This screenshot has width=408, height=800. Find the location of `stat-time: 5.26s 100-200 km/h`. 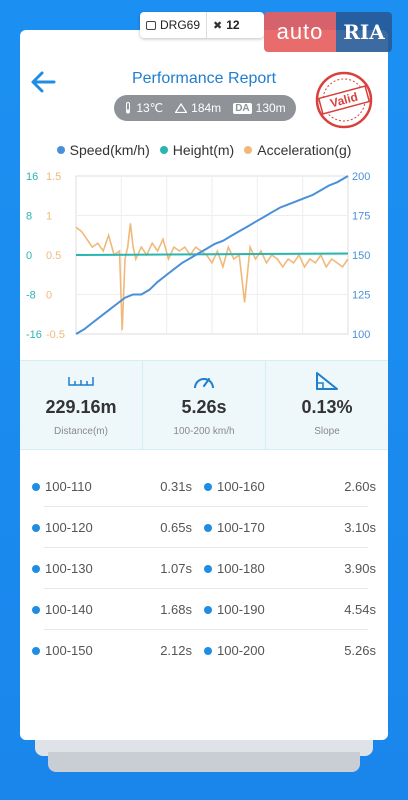

stat-time: 5.26s 100-200 km/h is located at coordinates (203, 405).